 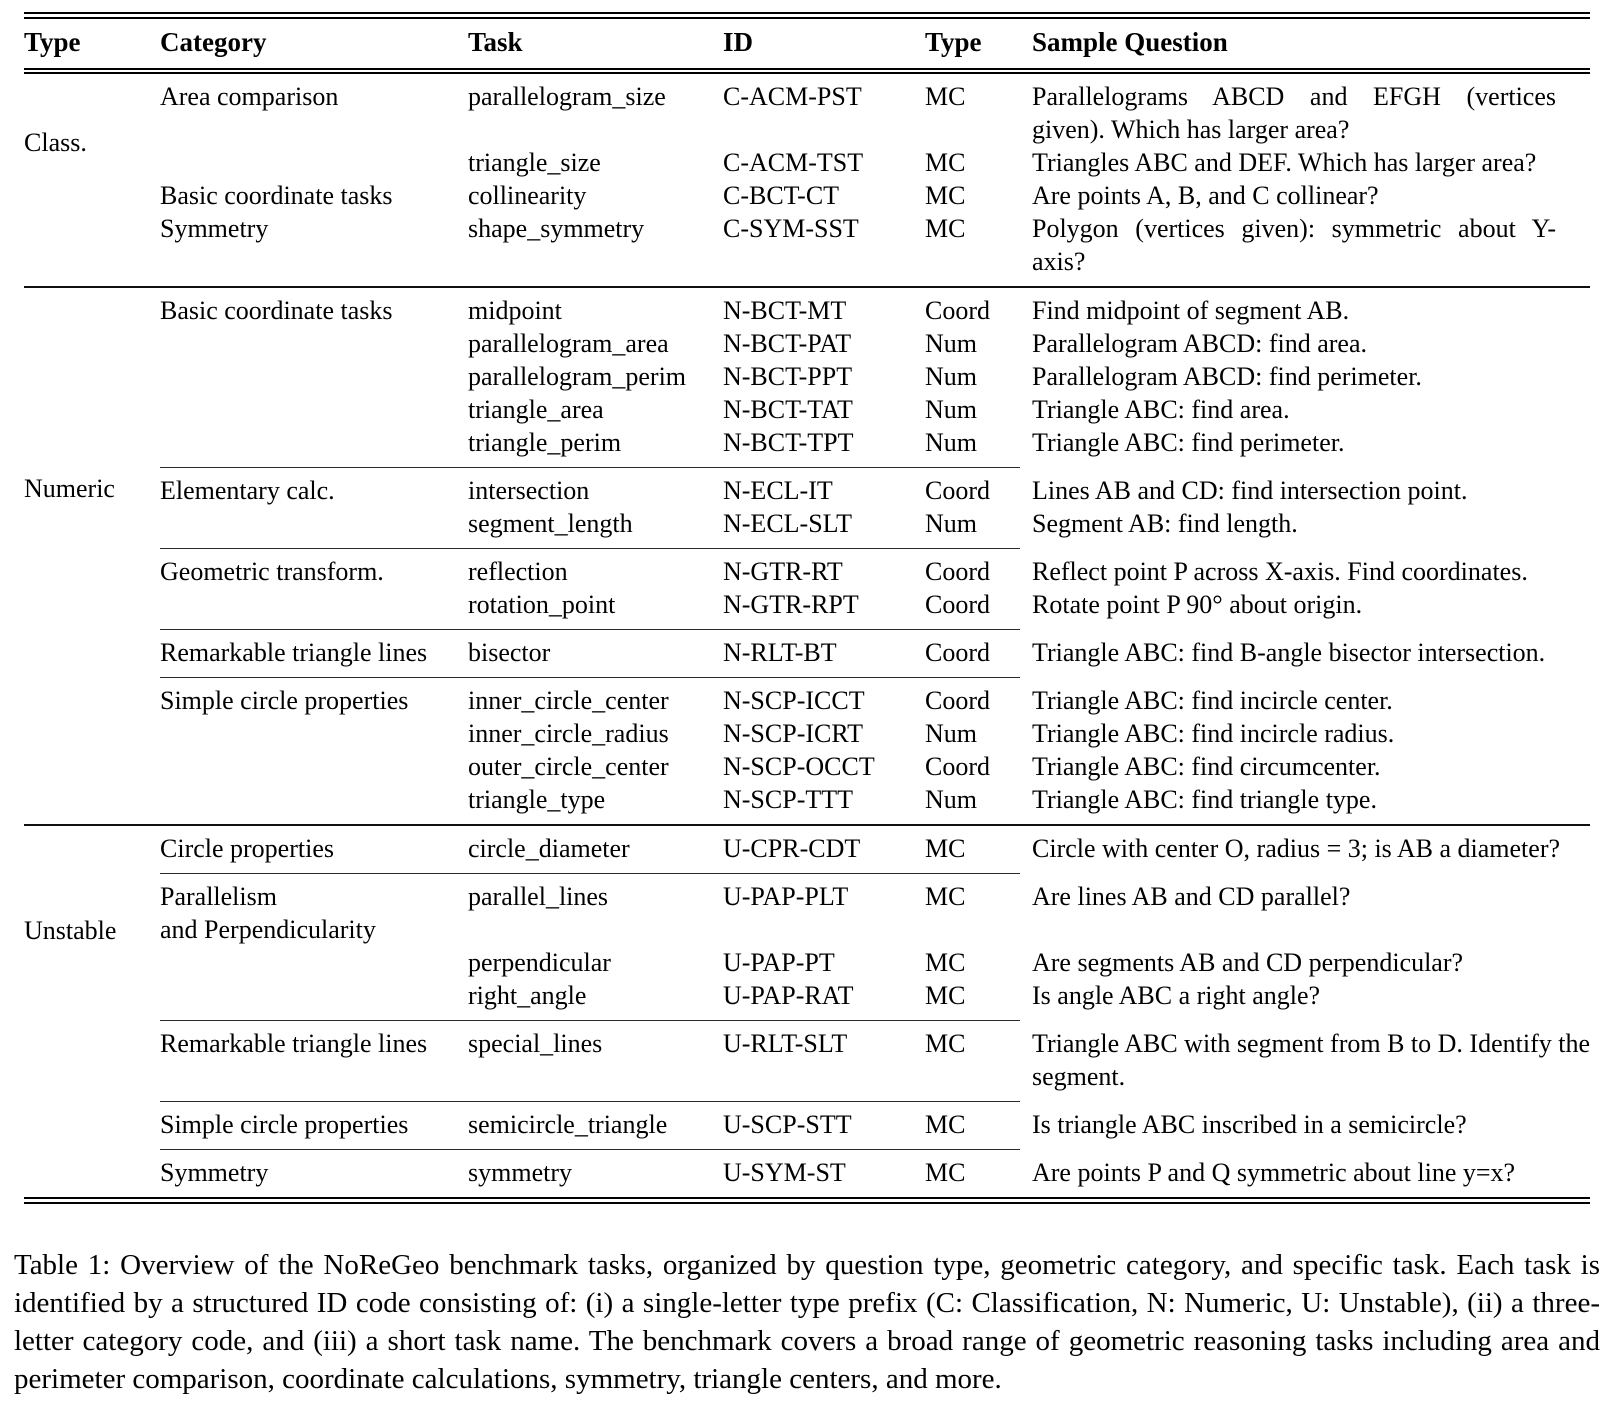 I want to click on question-cell: Rotate point P 90° about origin., so click(x=1197, y=604).